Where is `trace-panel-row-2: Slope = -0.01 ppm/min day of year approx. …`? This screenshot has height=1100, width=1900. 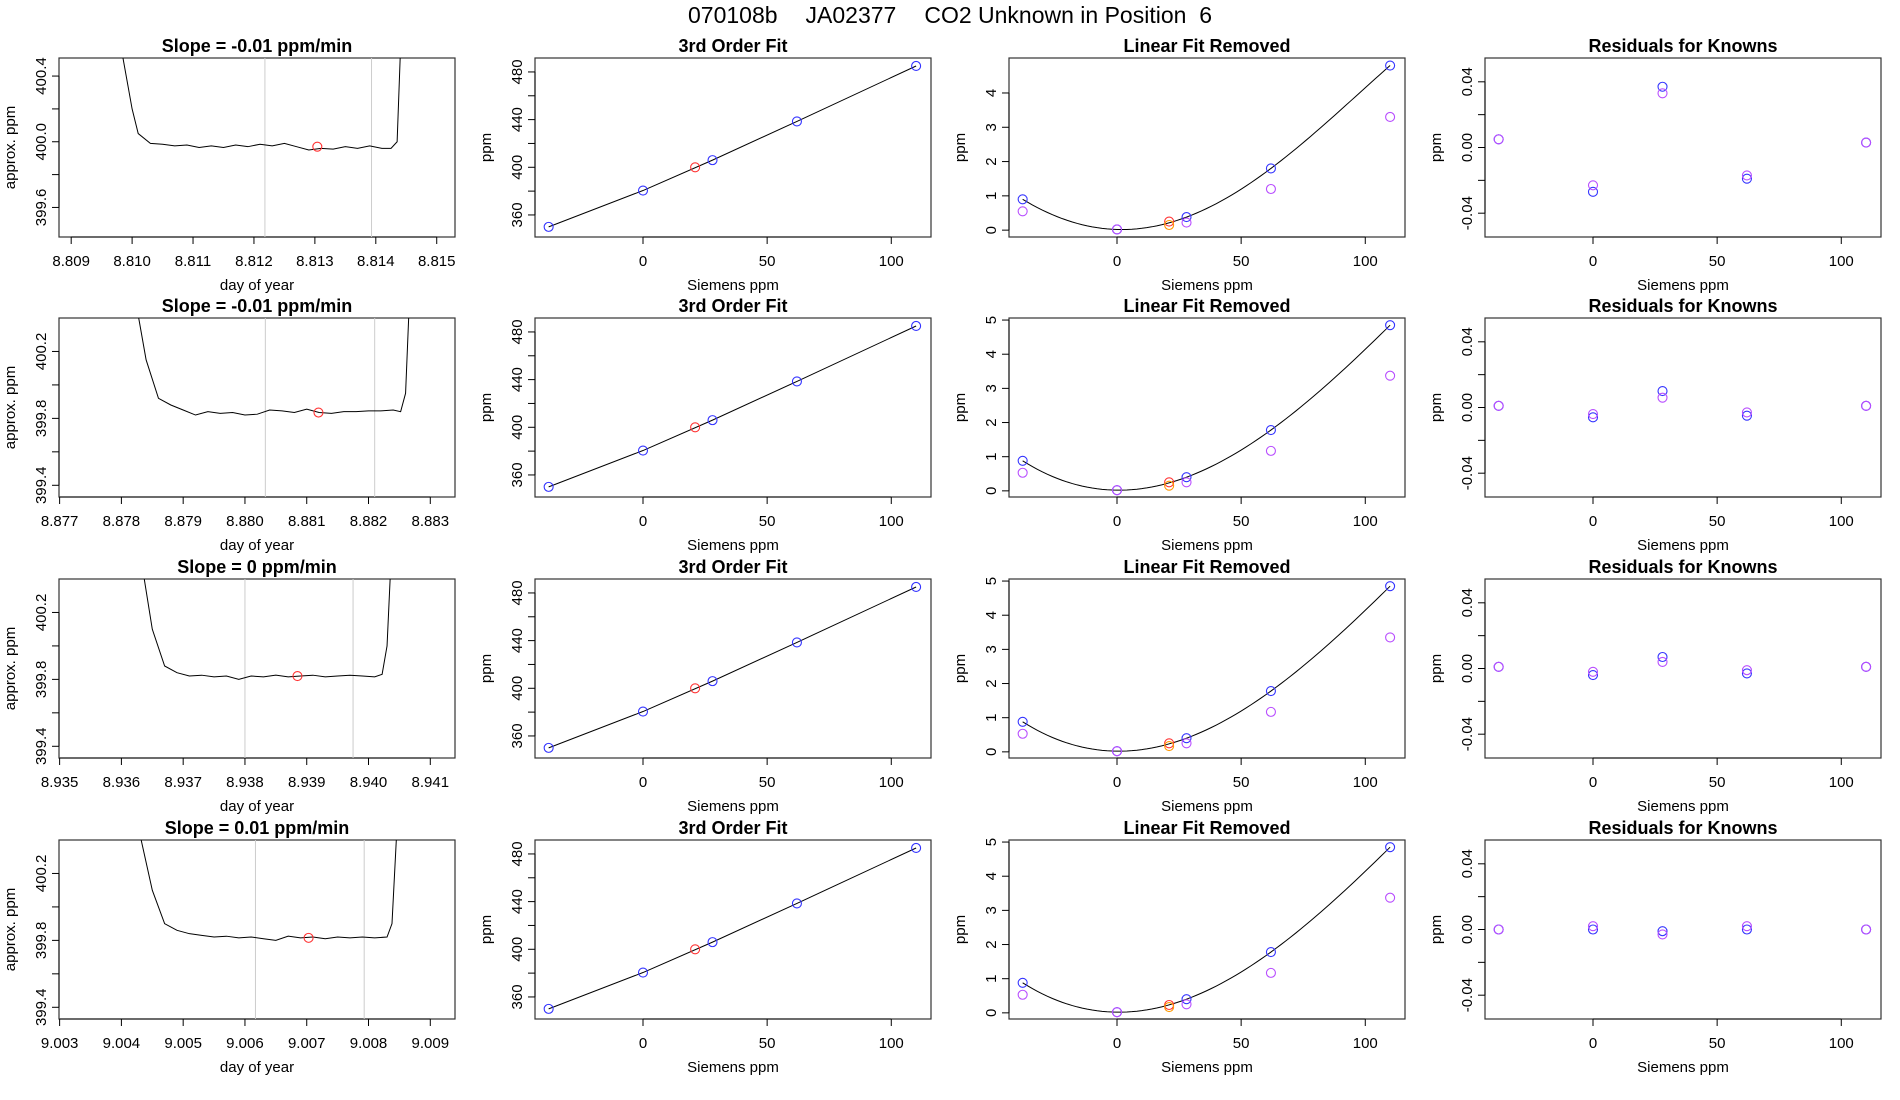
trace-panel-row-2: Slope = -0.01 ppm/min day of year approx. … is located at coordinates (229, 425).